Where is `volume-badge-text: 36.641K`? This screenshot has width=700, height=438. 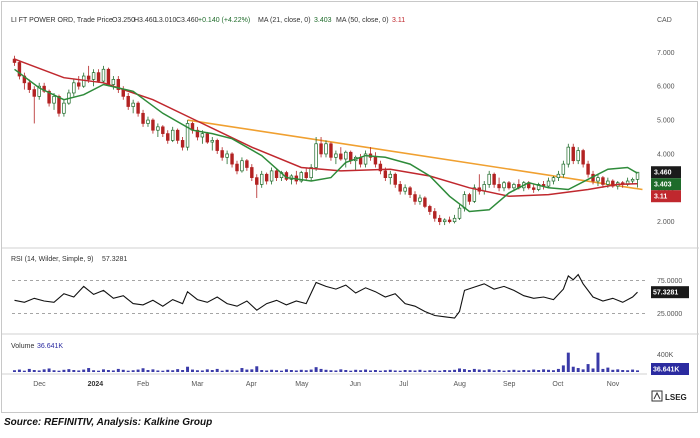
volume-badge-text: 36.641K is located at coordinates (666, 370).